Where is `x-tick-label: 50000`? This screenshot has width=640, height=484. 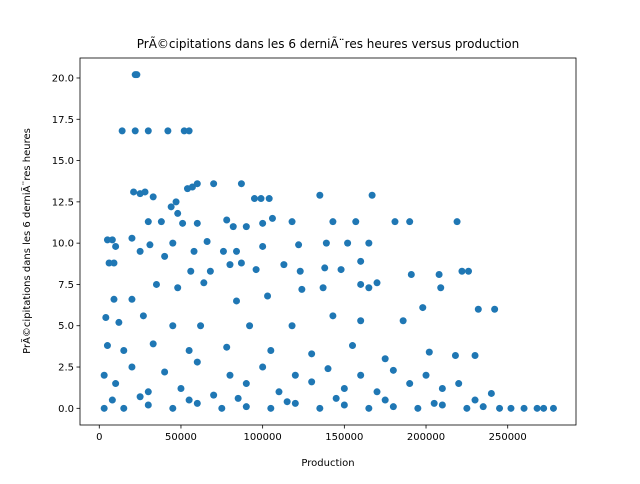
x-tick-label: 50000 is located at coordinates (181, 437).